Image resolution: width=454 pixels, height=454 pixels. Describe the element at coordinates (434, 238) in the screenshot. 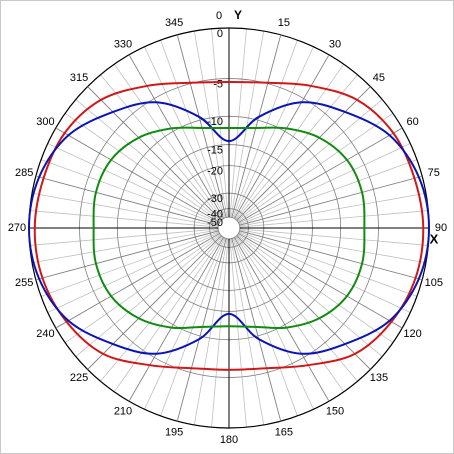

I see `x-axis-label: X` at that location.